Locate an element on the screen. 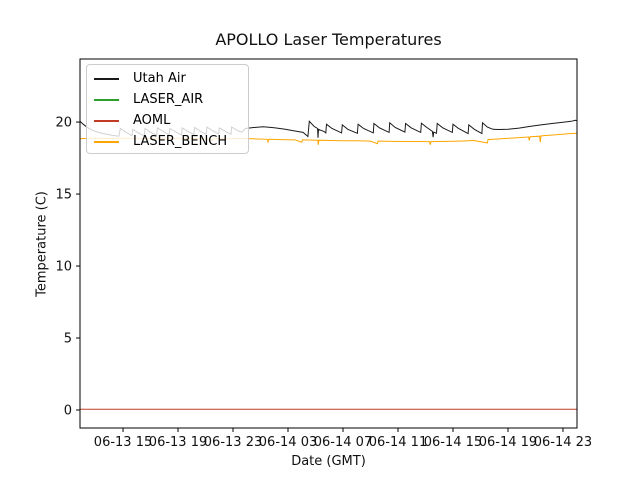 The width and height of the screenshot is (640, 480). y-tick-label: 5 is located at coordinates (68, 339).